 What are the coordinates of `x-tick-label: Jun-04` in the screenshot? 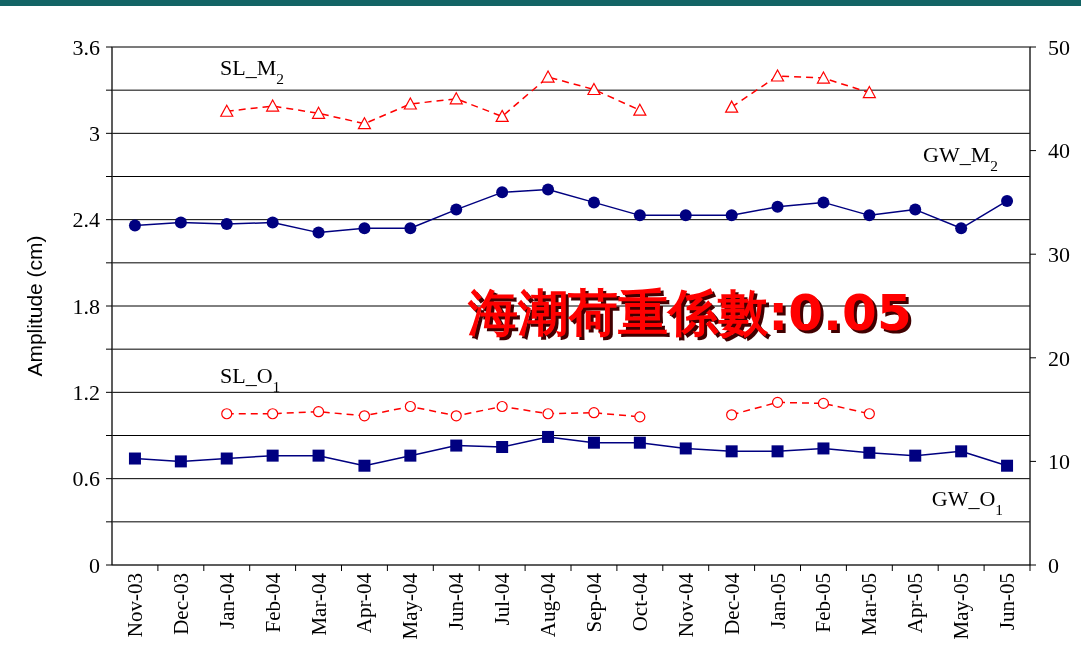 It's located at (456, 601).